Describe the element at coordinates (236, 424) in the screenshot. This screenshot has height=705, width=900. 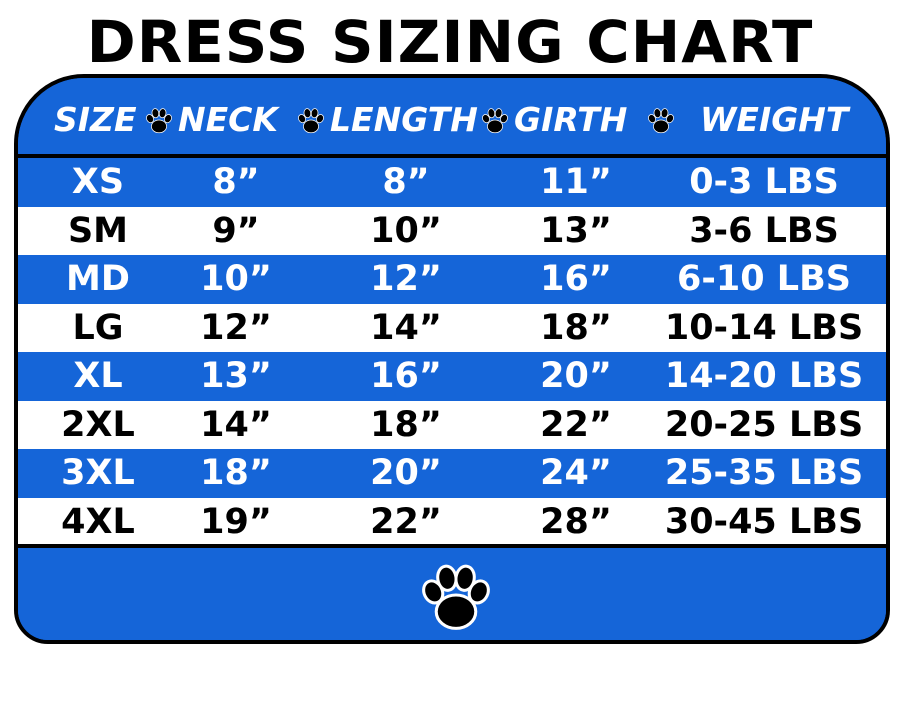
I see `cell-neck: 14”` at that location.